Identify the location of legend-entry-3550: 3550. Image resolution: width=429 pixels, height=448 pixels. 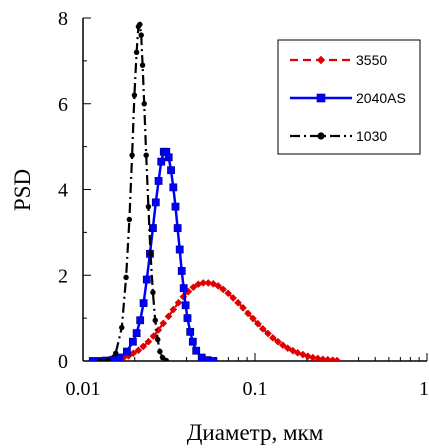
(338, 60).